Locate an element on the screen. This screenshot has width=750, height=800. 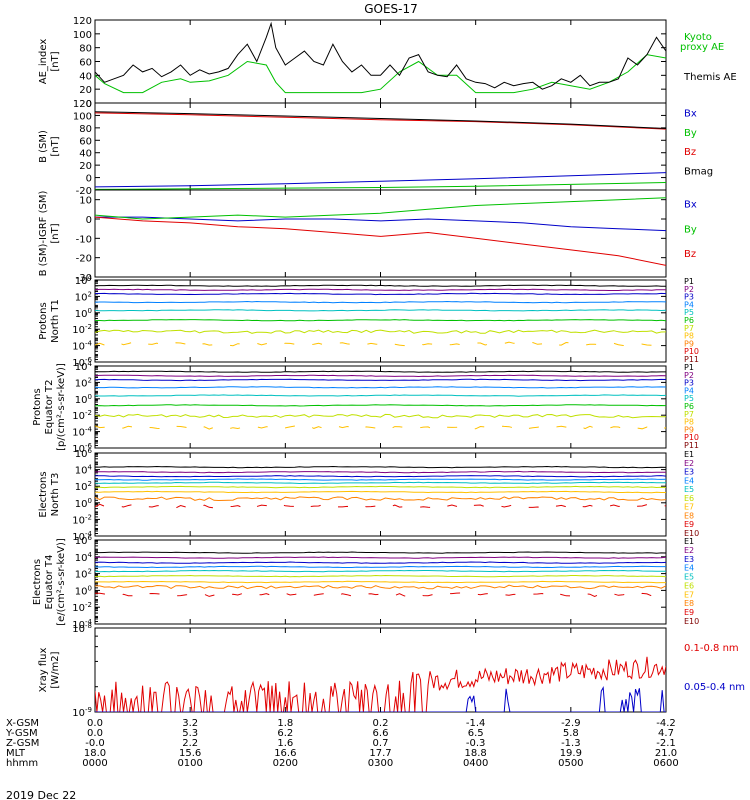
legend-entry: Bx is located at coordinates (690, 114).